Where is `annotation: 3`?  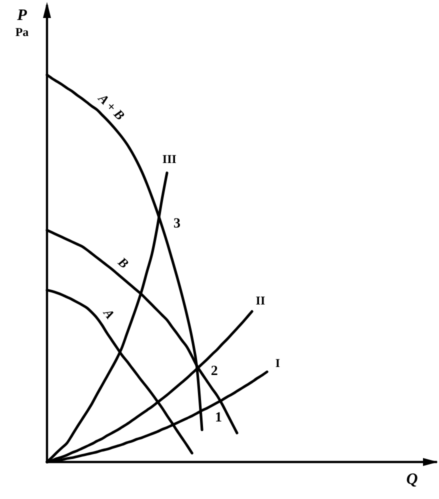 annotation: 3 is located at coordinates (176, 224).